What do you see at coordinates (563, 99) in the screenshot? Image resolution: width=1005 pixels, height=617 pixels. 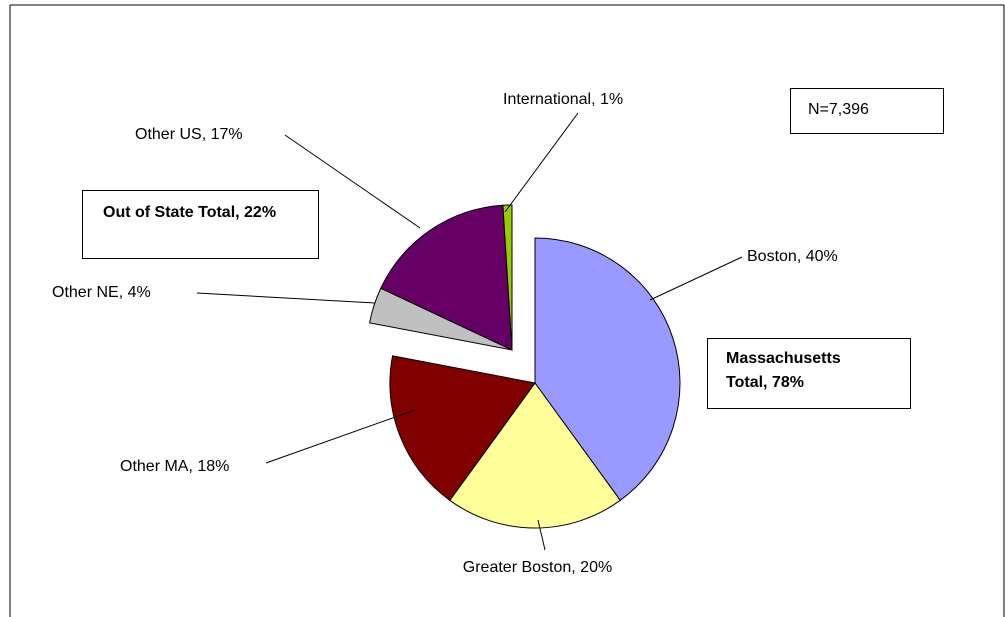 I see `data-label: International, 1%` at bounding box center [563, 99].